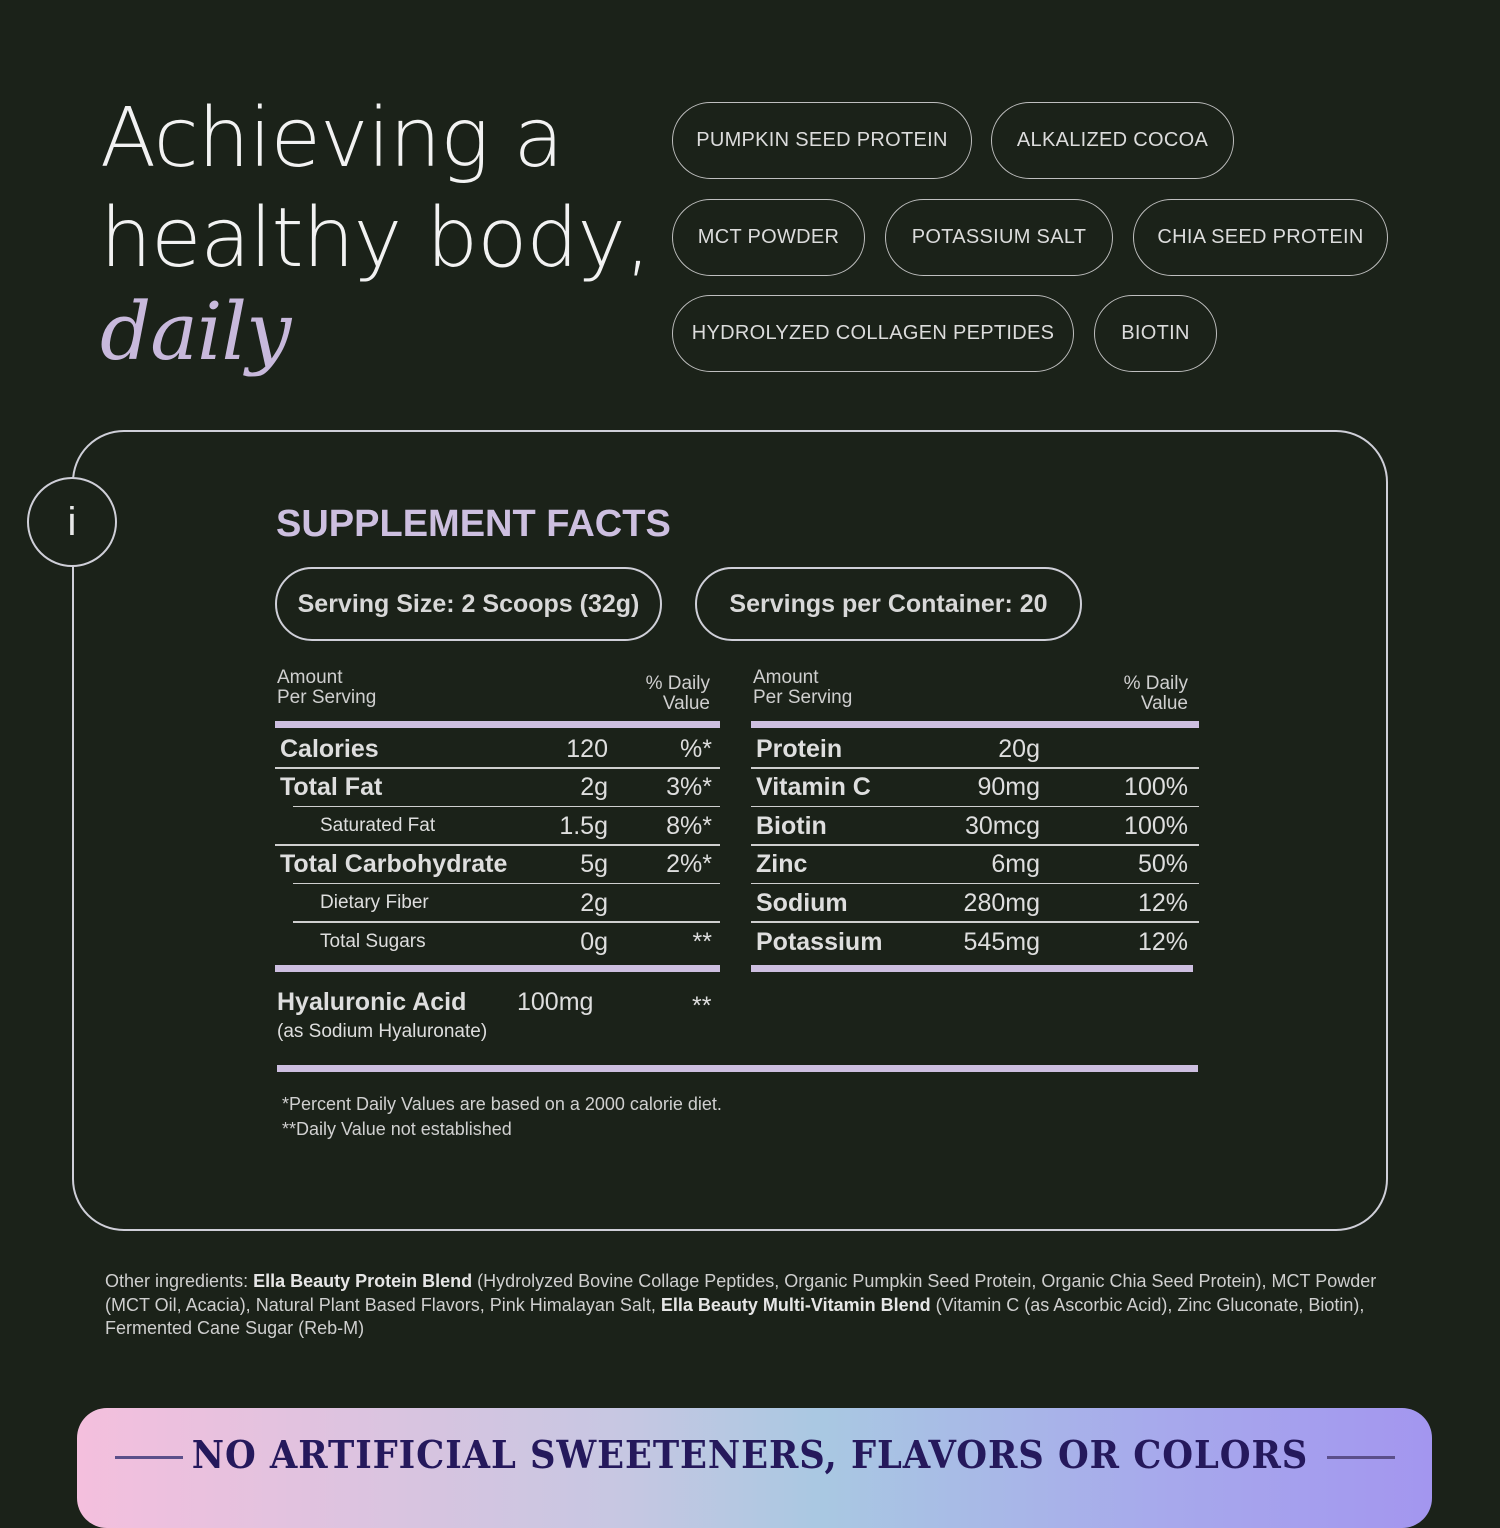 The height and width of the screenshot is (1528, 1500). What do you see at coordinates (689, 787) in the screenshot?
I see `nutrient-dv: 3%*` at bounding box center [689, 787].